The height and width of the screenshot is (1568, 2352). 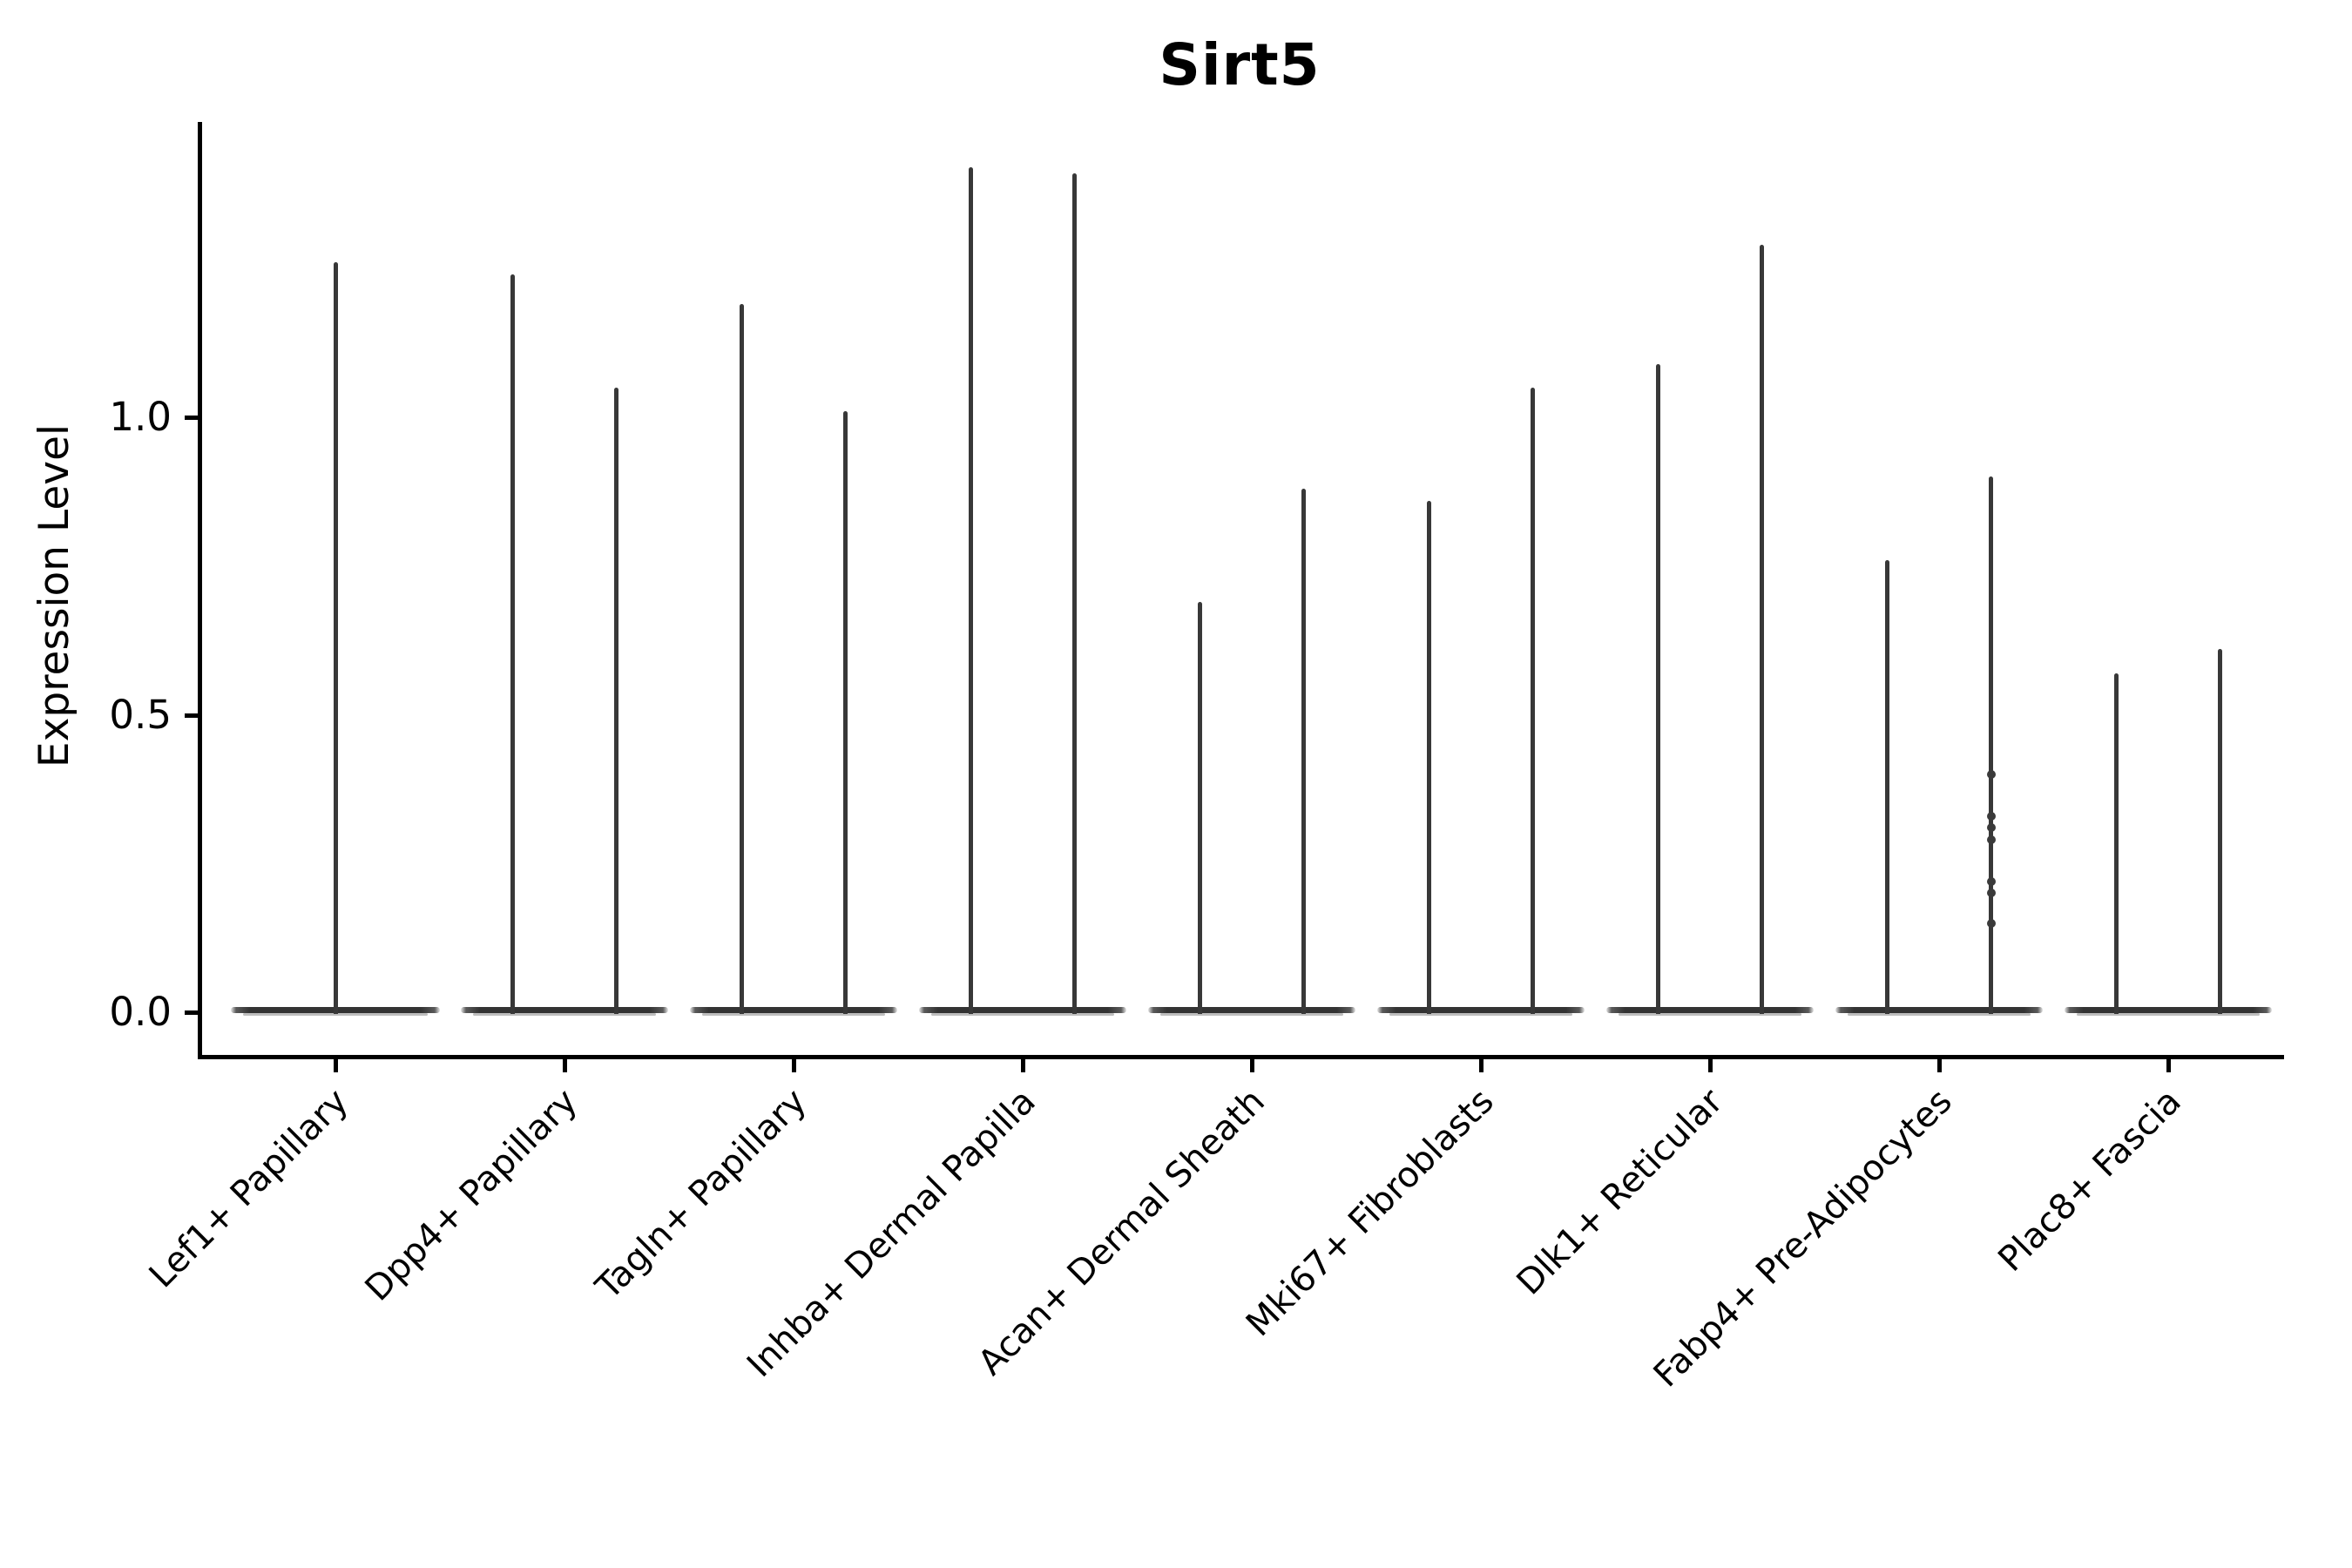 What do you see at coordinates (248, 1188) in the screenshot?
I see `x-tick-label: Lef1+ Papillary` at bounding box center [248, 1188].